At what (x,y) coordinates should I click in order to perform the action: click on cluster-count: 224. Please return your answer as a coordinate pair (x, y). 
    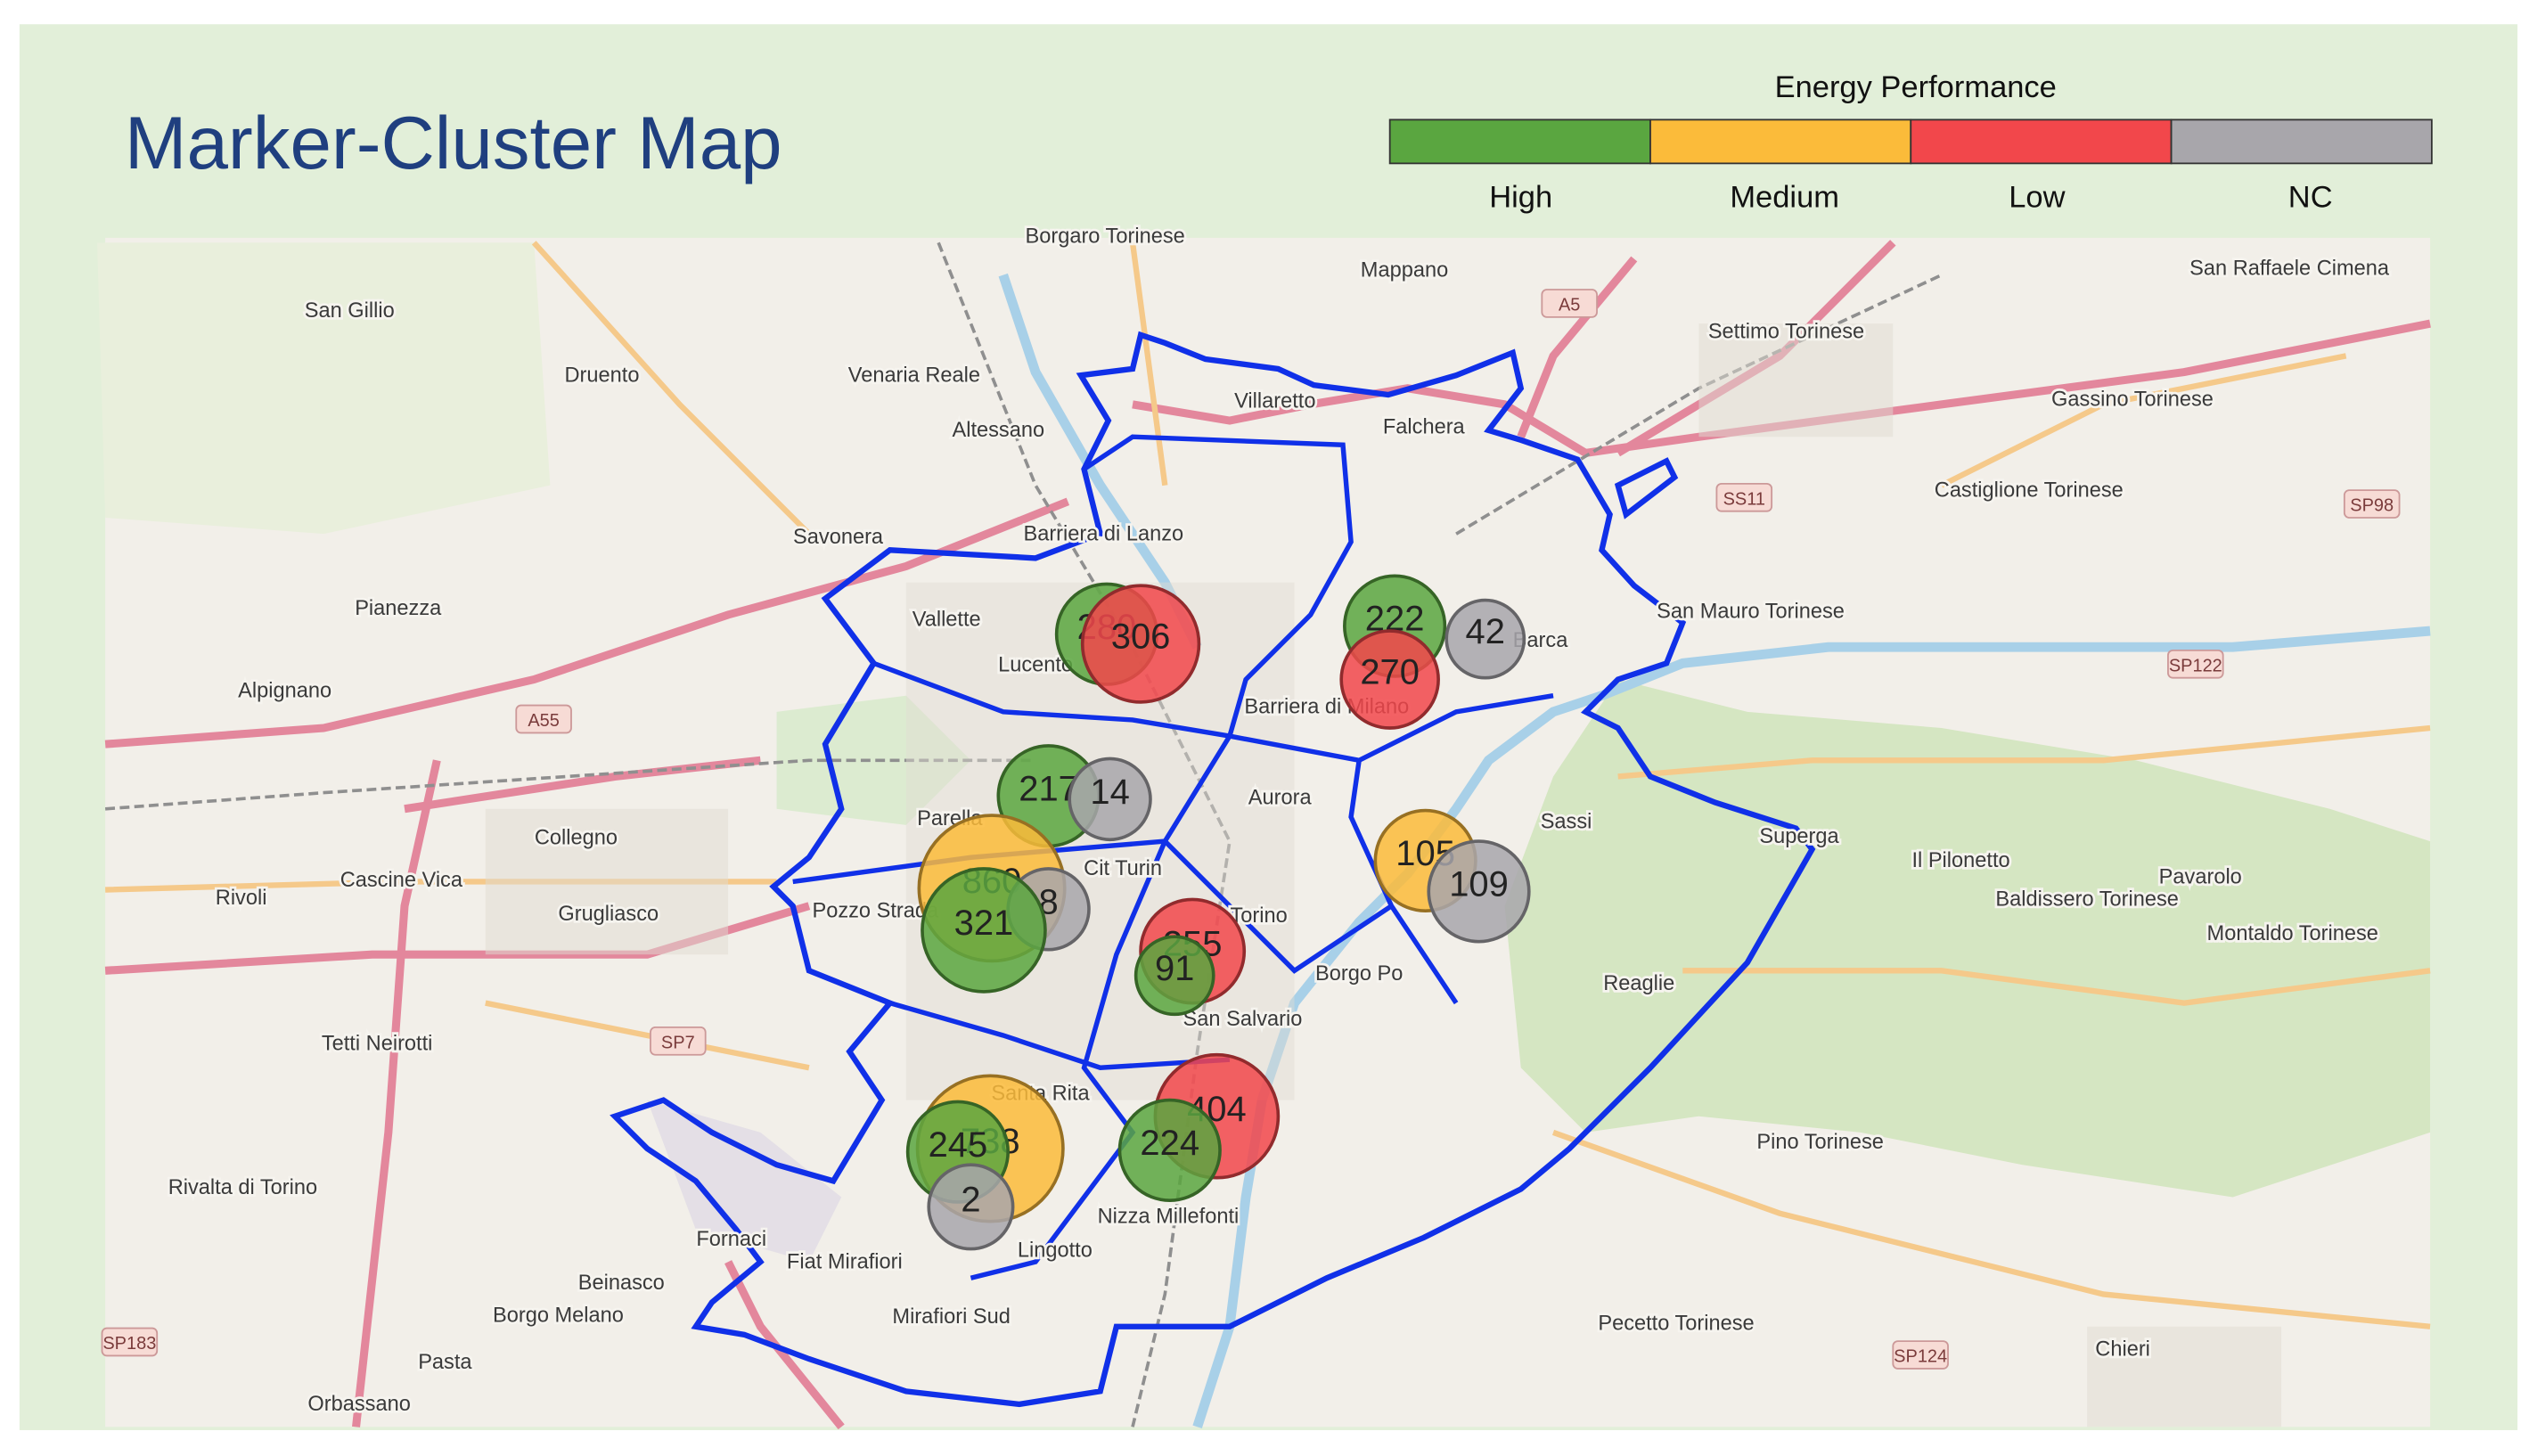
    Looking at the image, I should click on (1169, 1143).